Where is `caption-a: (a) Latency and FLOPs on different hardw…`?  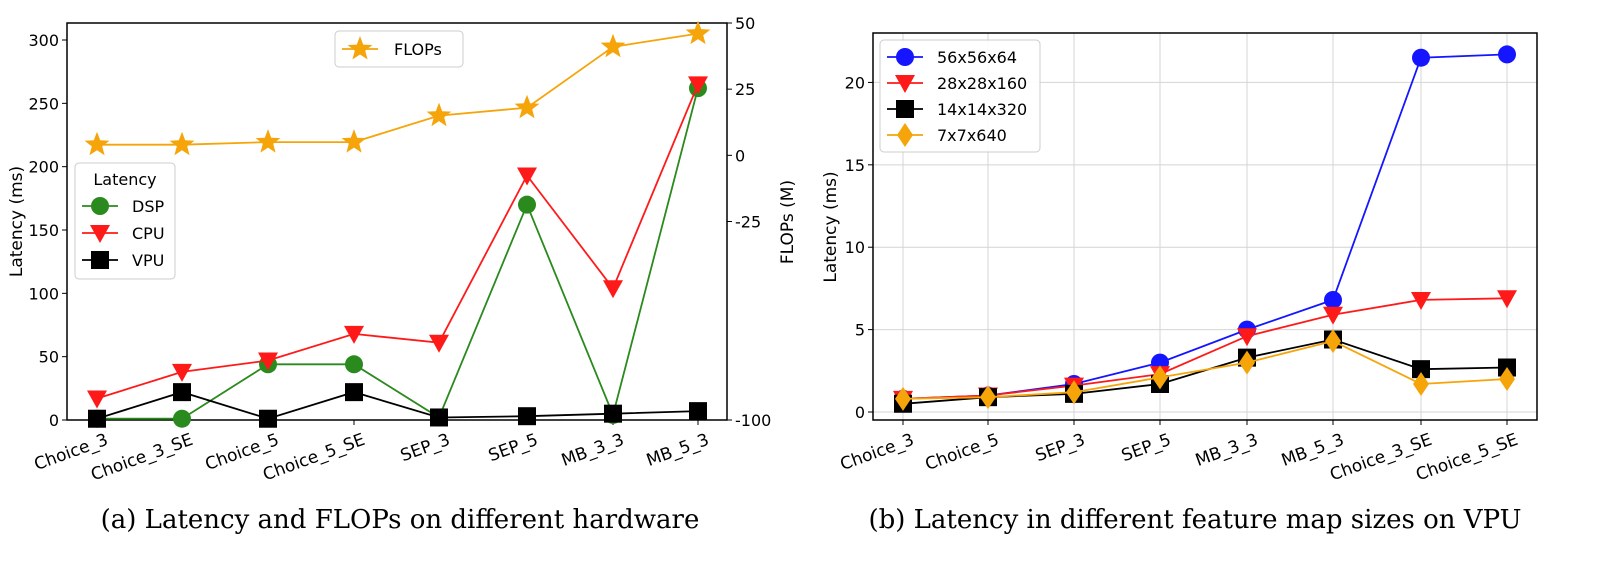 caption-a: (a) Latency and FLOPs on different hardw… is located at coordinates (400, 520).